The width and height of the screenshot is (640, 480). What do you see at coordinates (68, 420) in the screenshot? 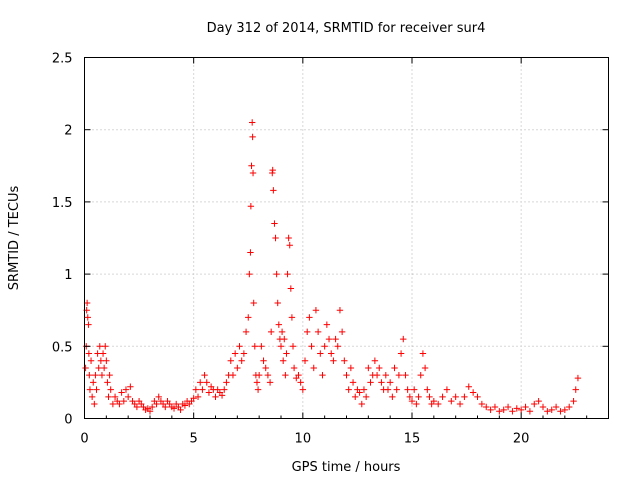
I see `y-tick-label: 0` at bounding box center [68, 420].